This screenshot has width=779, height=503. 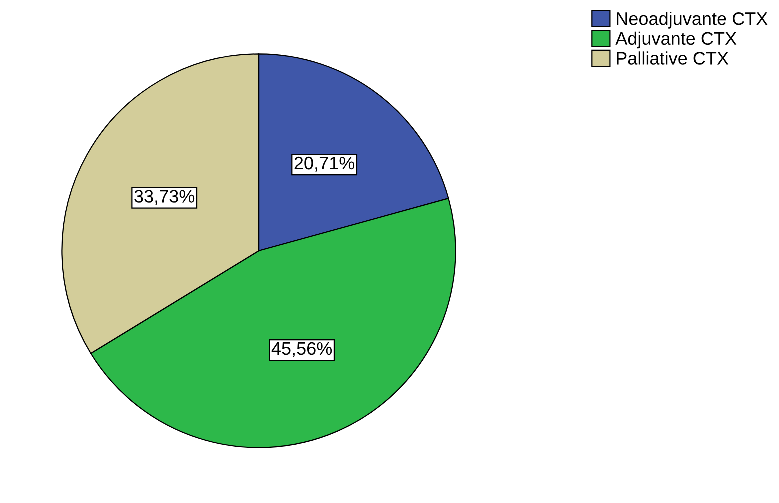 I want to click on data-label: 45,56%, so click(x=302, y=350).